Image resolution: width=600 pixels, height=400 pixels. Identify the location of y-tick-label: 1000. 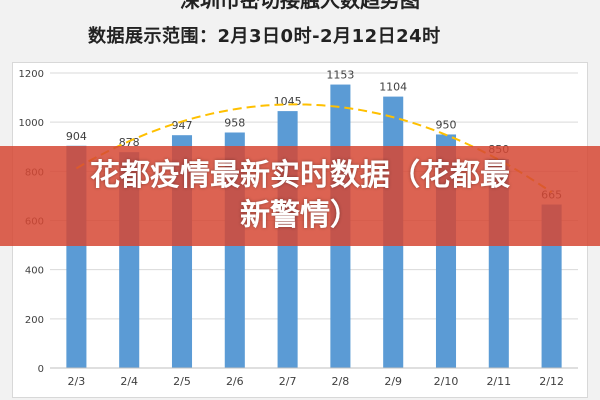
(31, 123).